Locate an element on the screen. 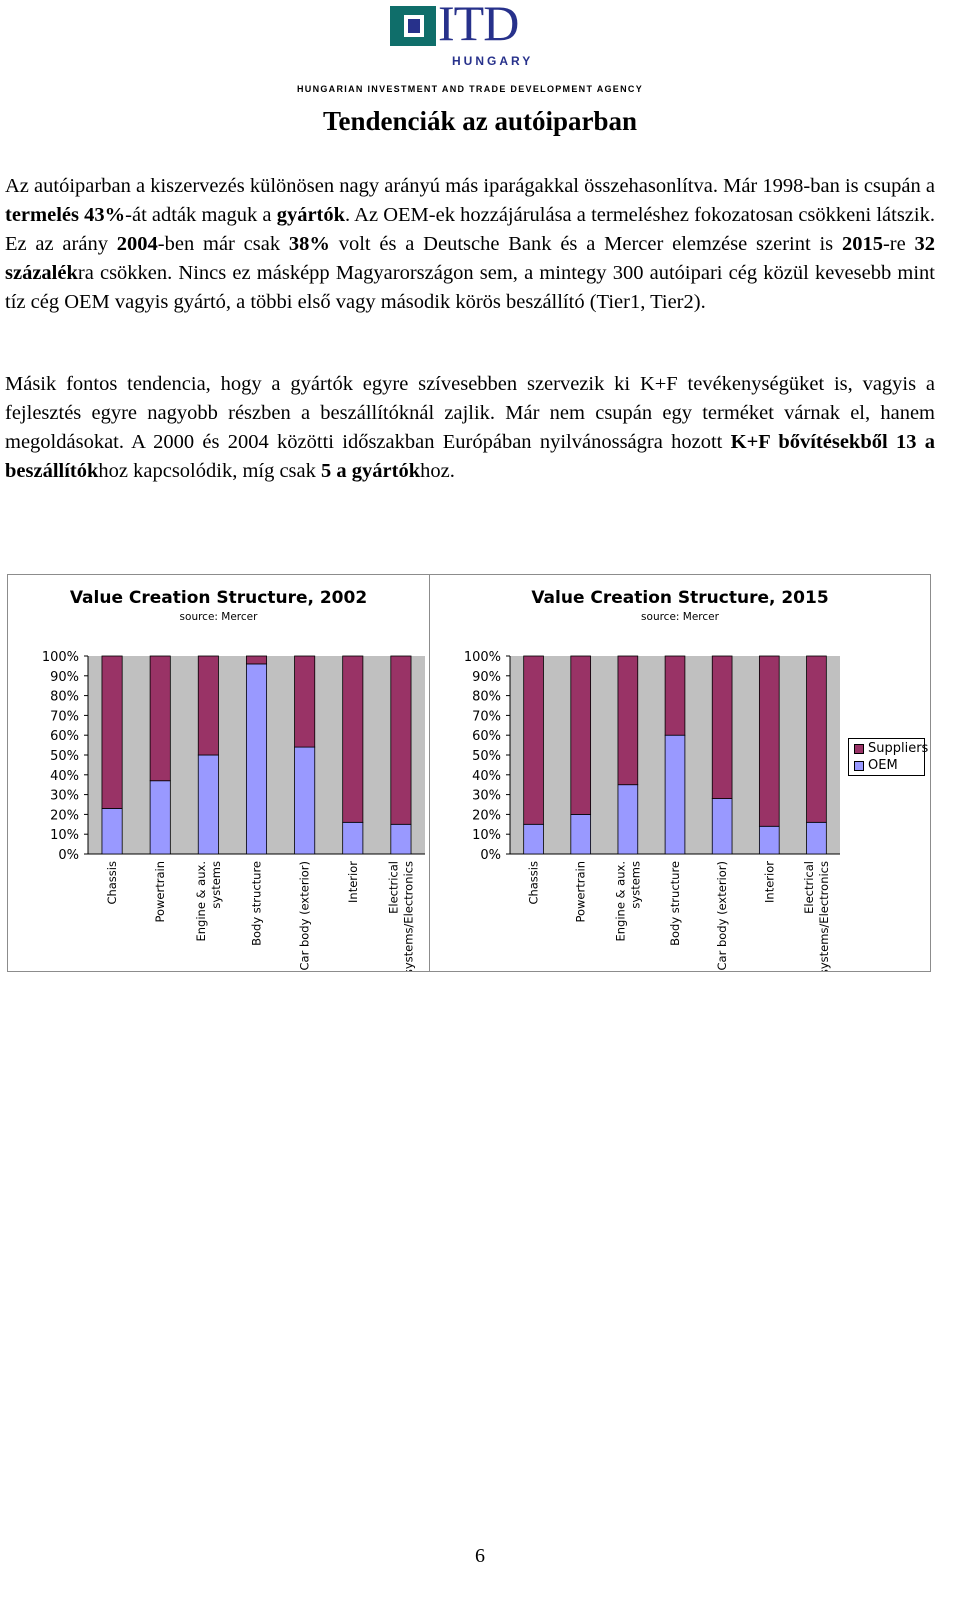 Image resolution: width=960 pixels, height=1605 pixels. legend-label-suppliers: Suppliers is located at coordinates (898, 748).